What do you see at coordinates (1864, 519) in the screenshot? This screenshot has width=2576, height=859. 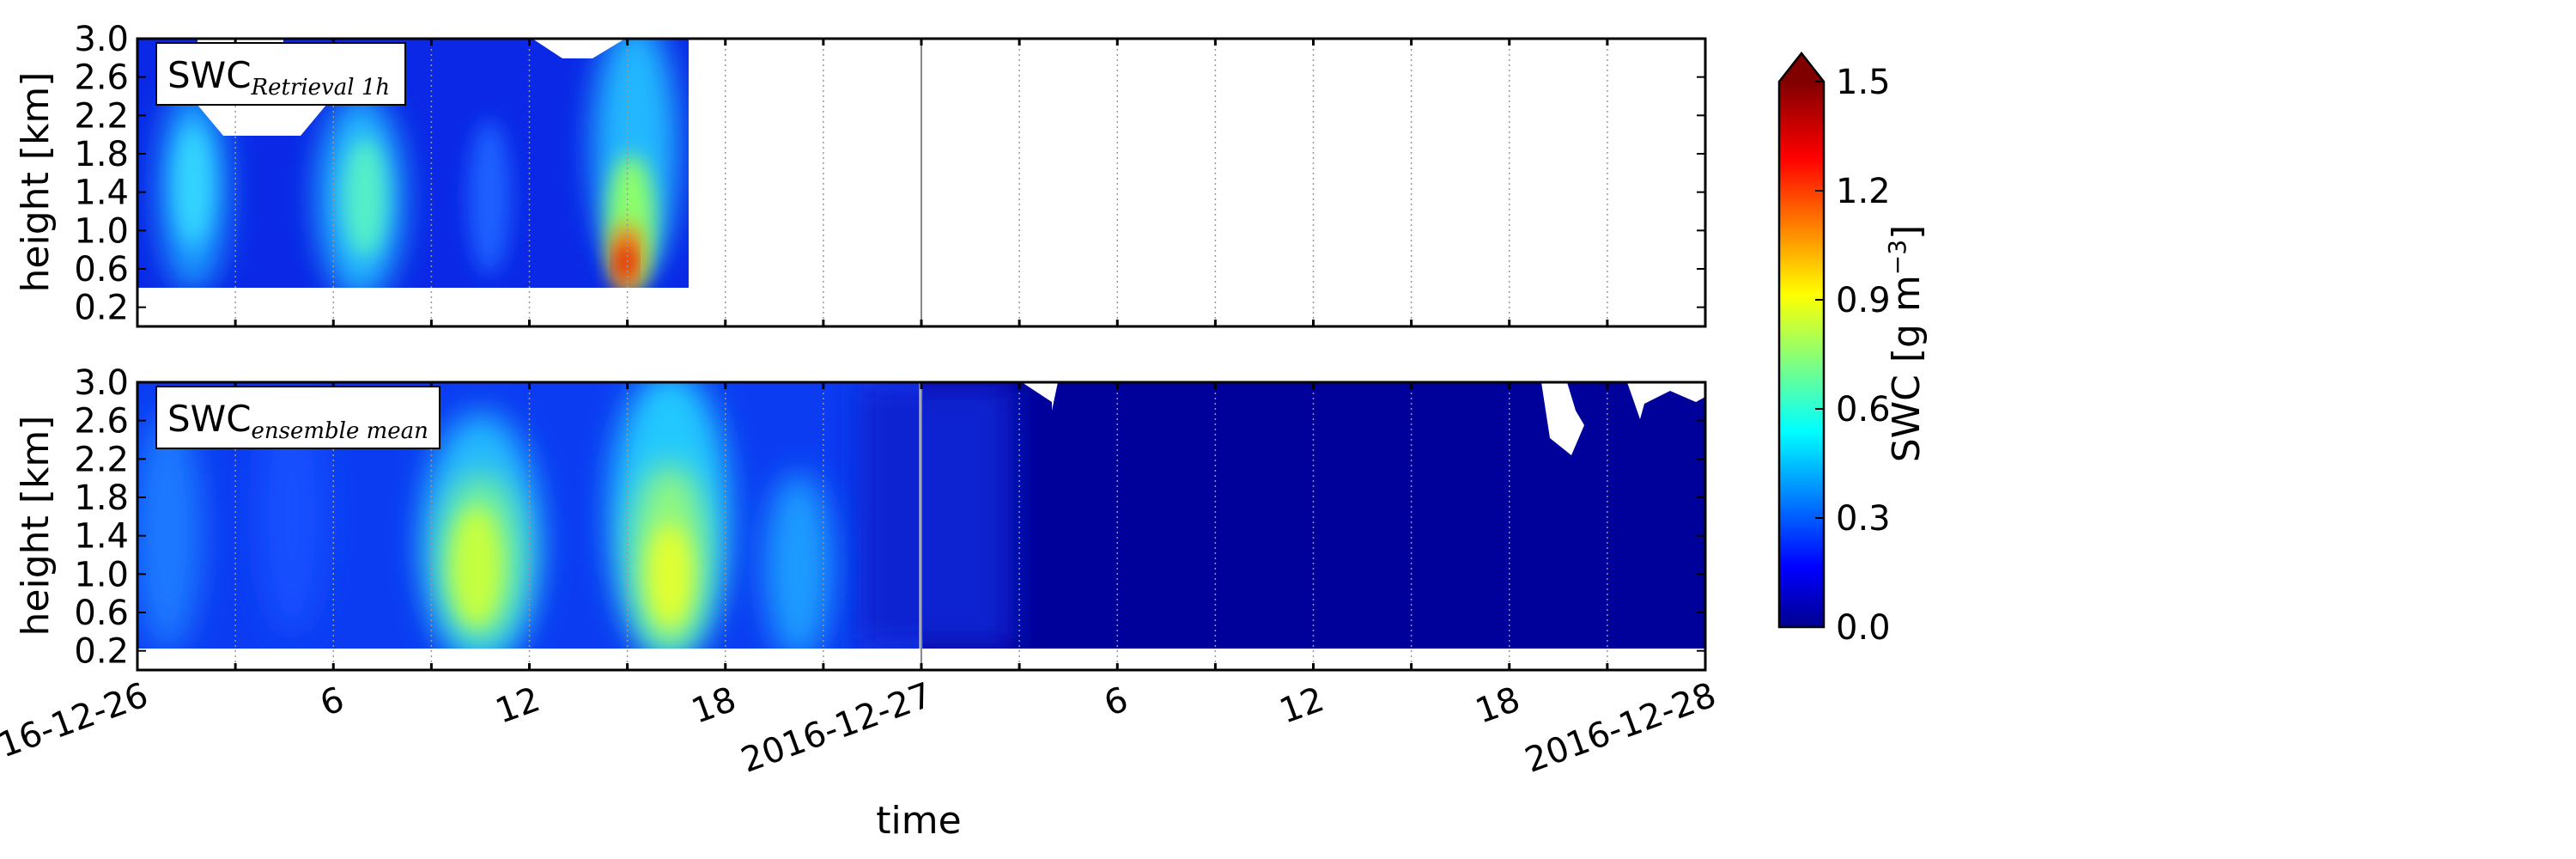 I see `colorbar-tick-label: 0.3` at bounding box center [1864, 519].